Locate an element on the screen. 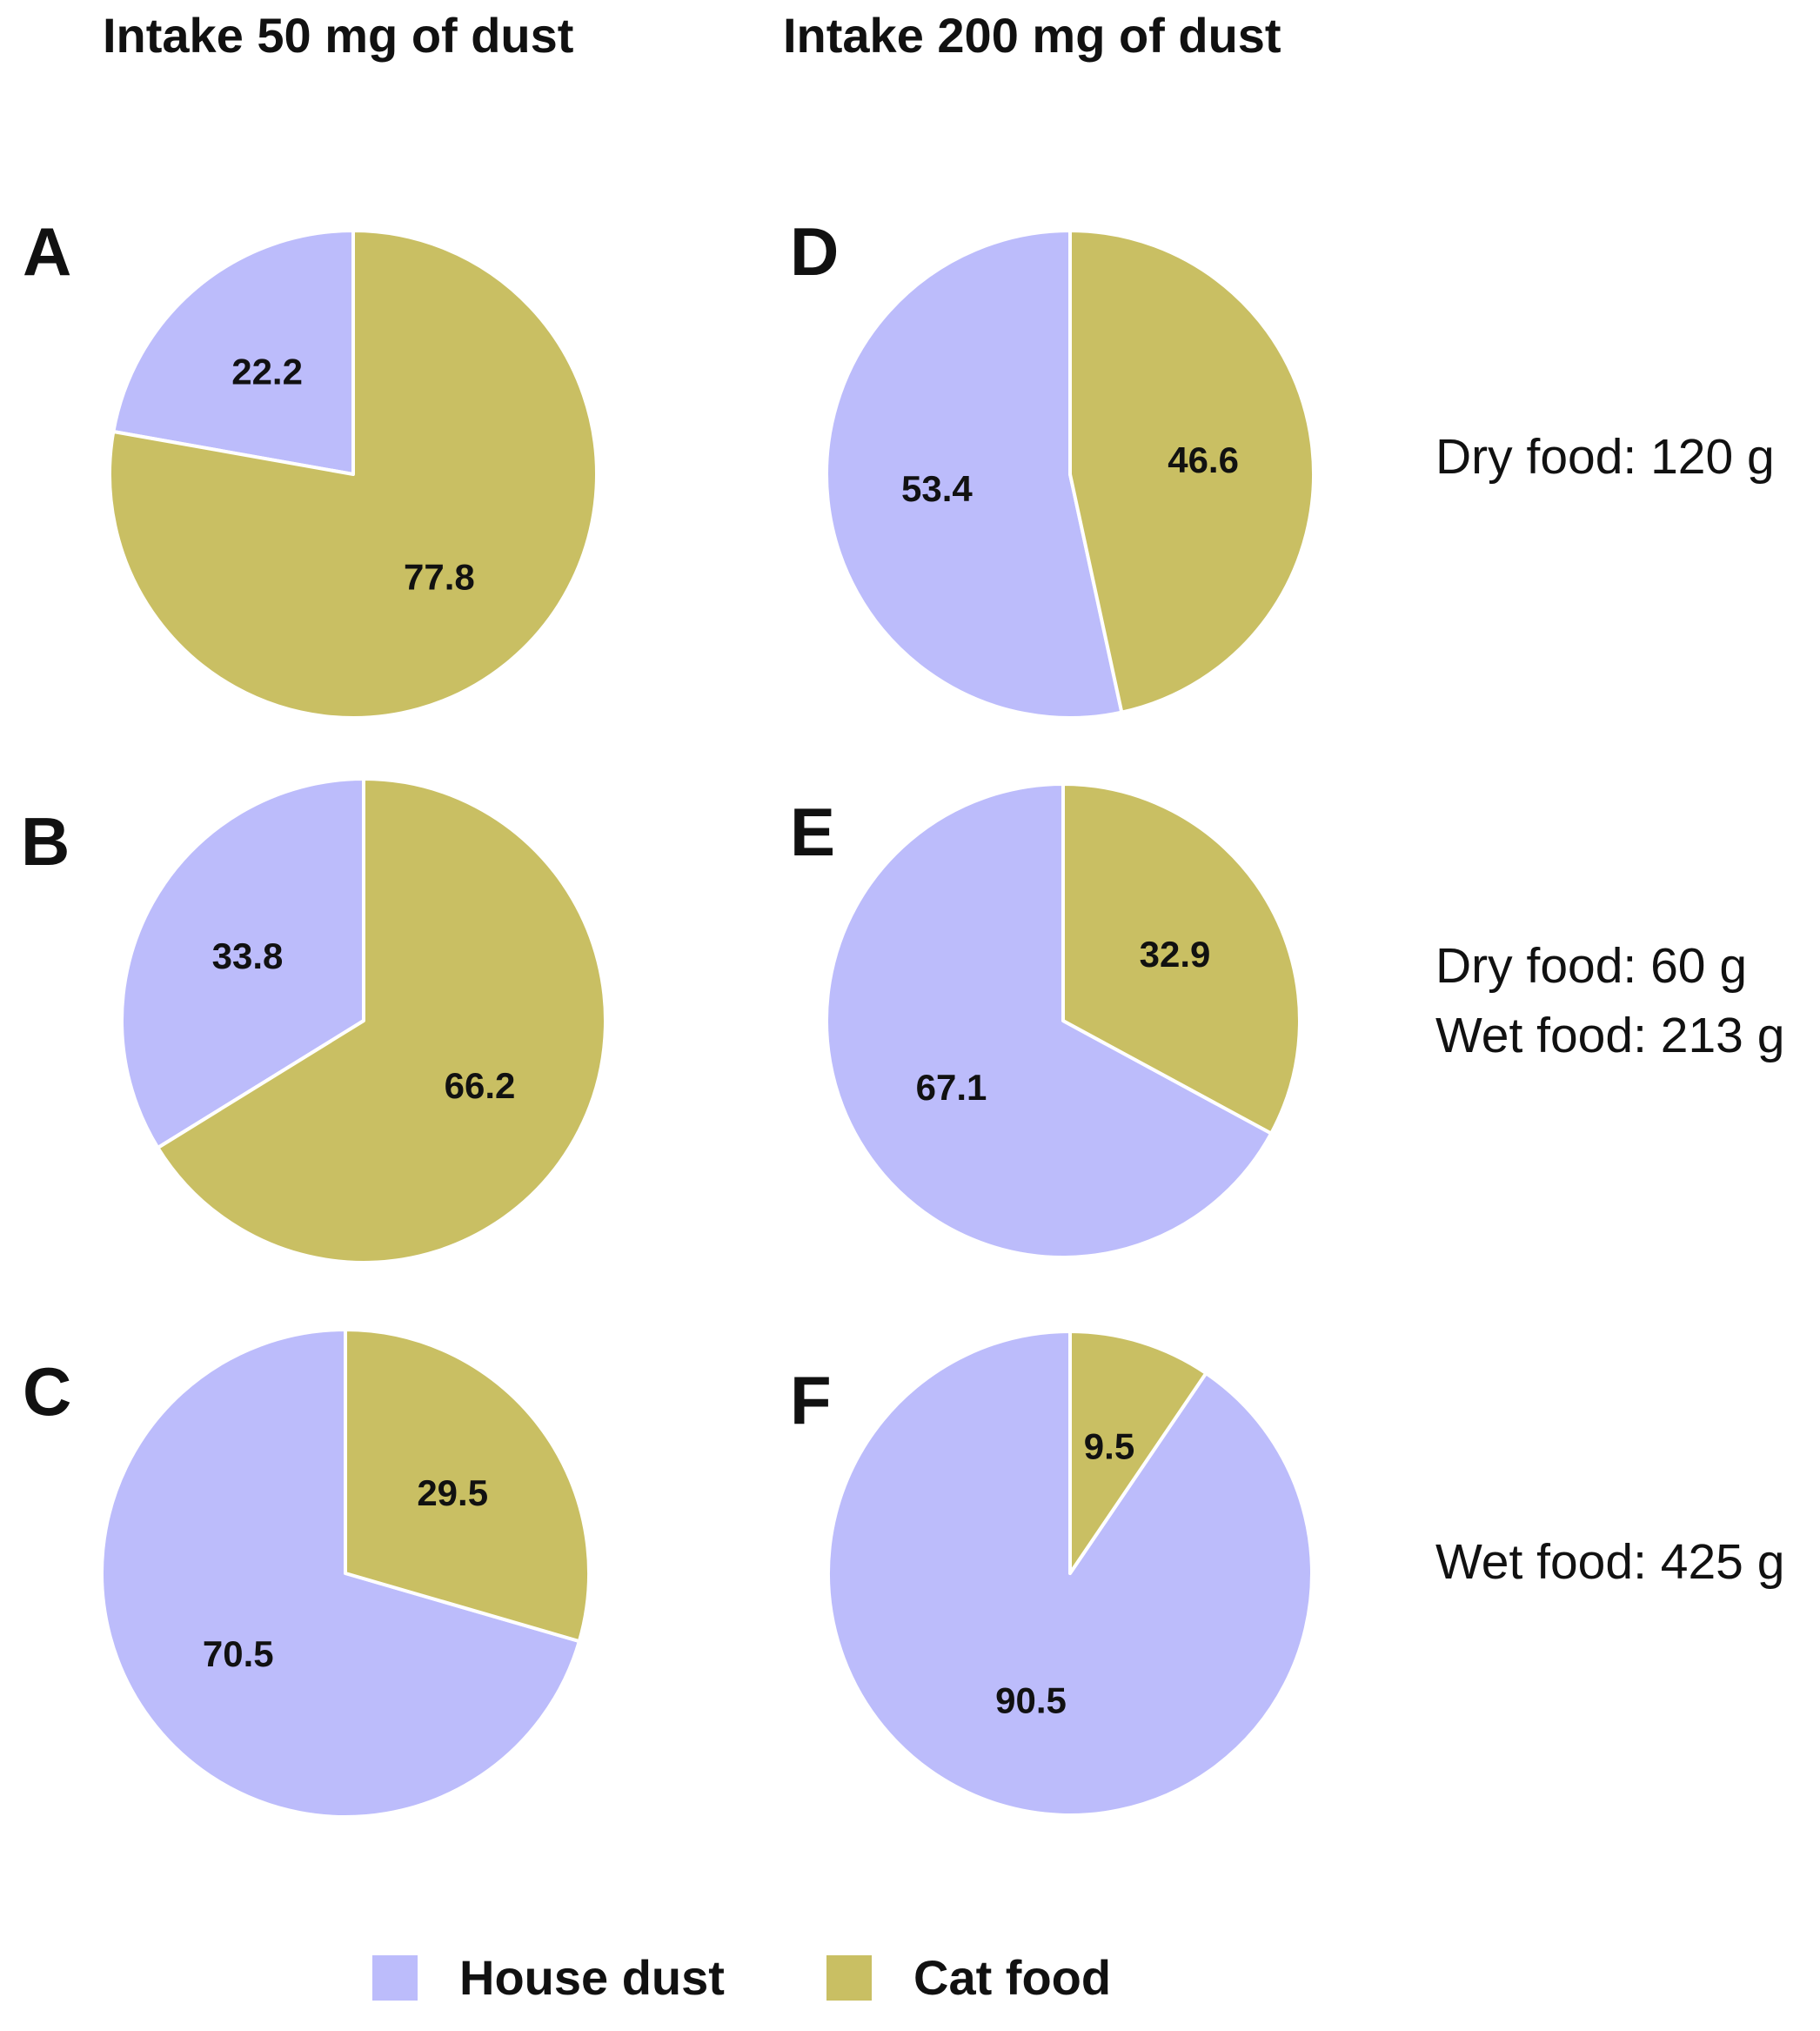 Image resolution: width=1820 pixels, height=2031 pixels. pie-e-label-house-dust: 67.1 is located at coordinates (952, 1087).